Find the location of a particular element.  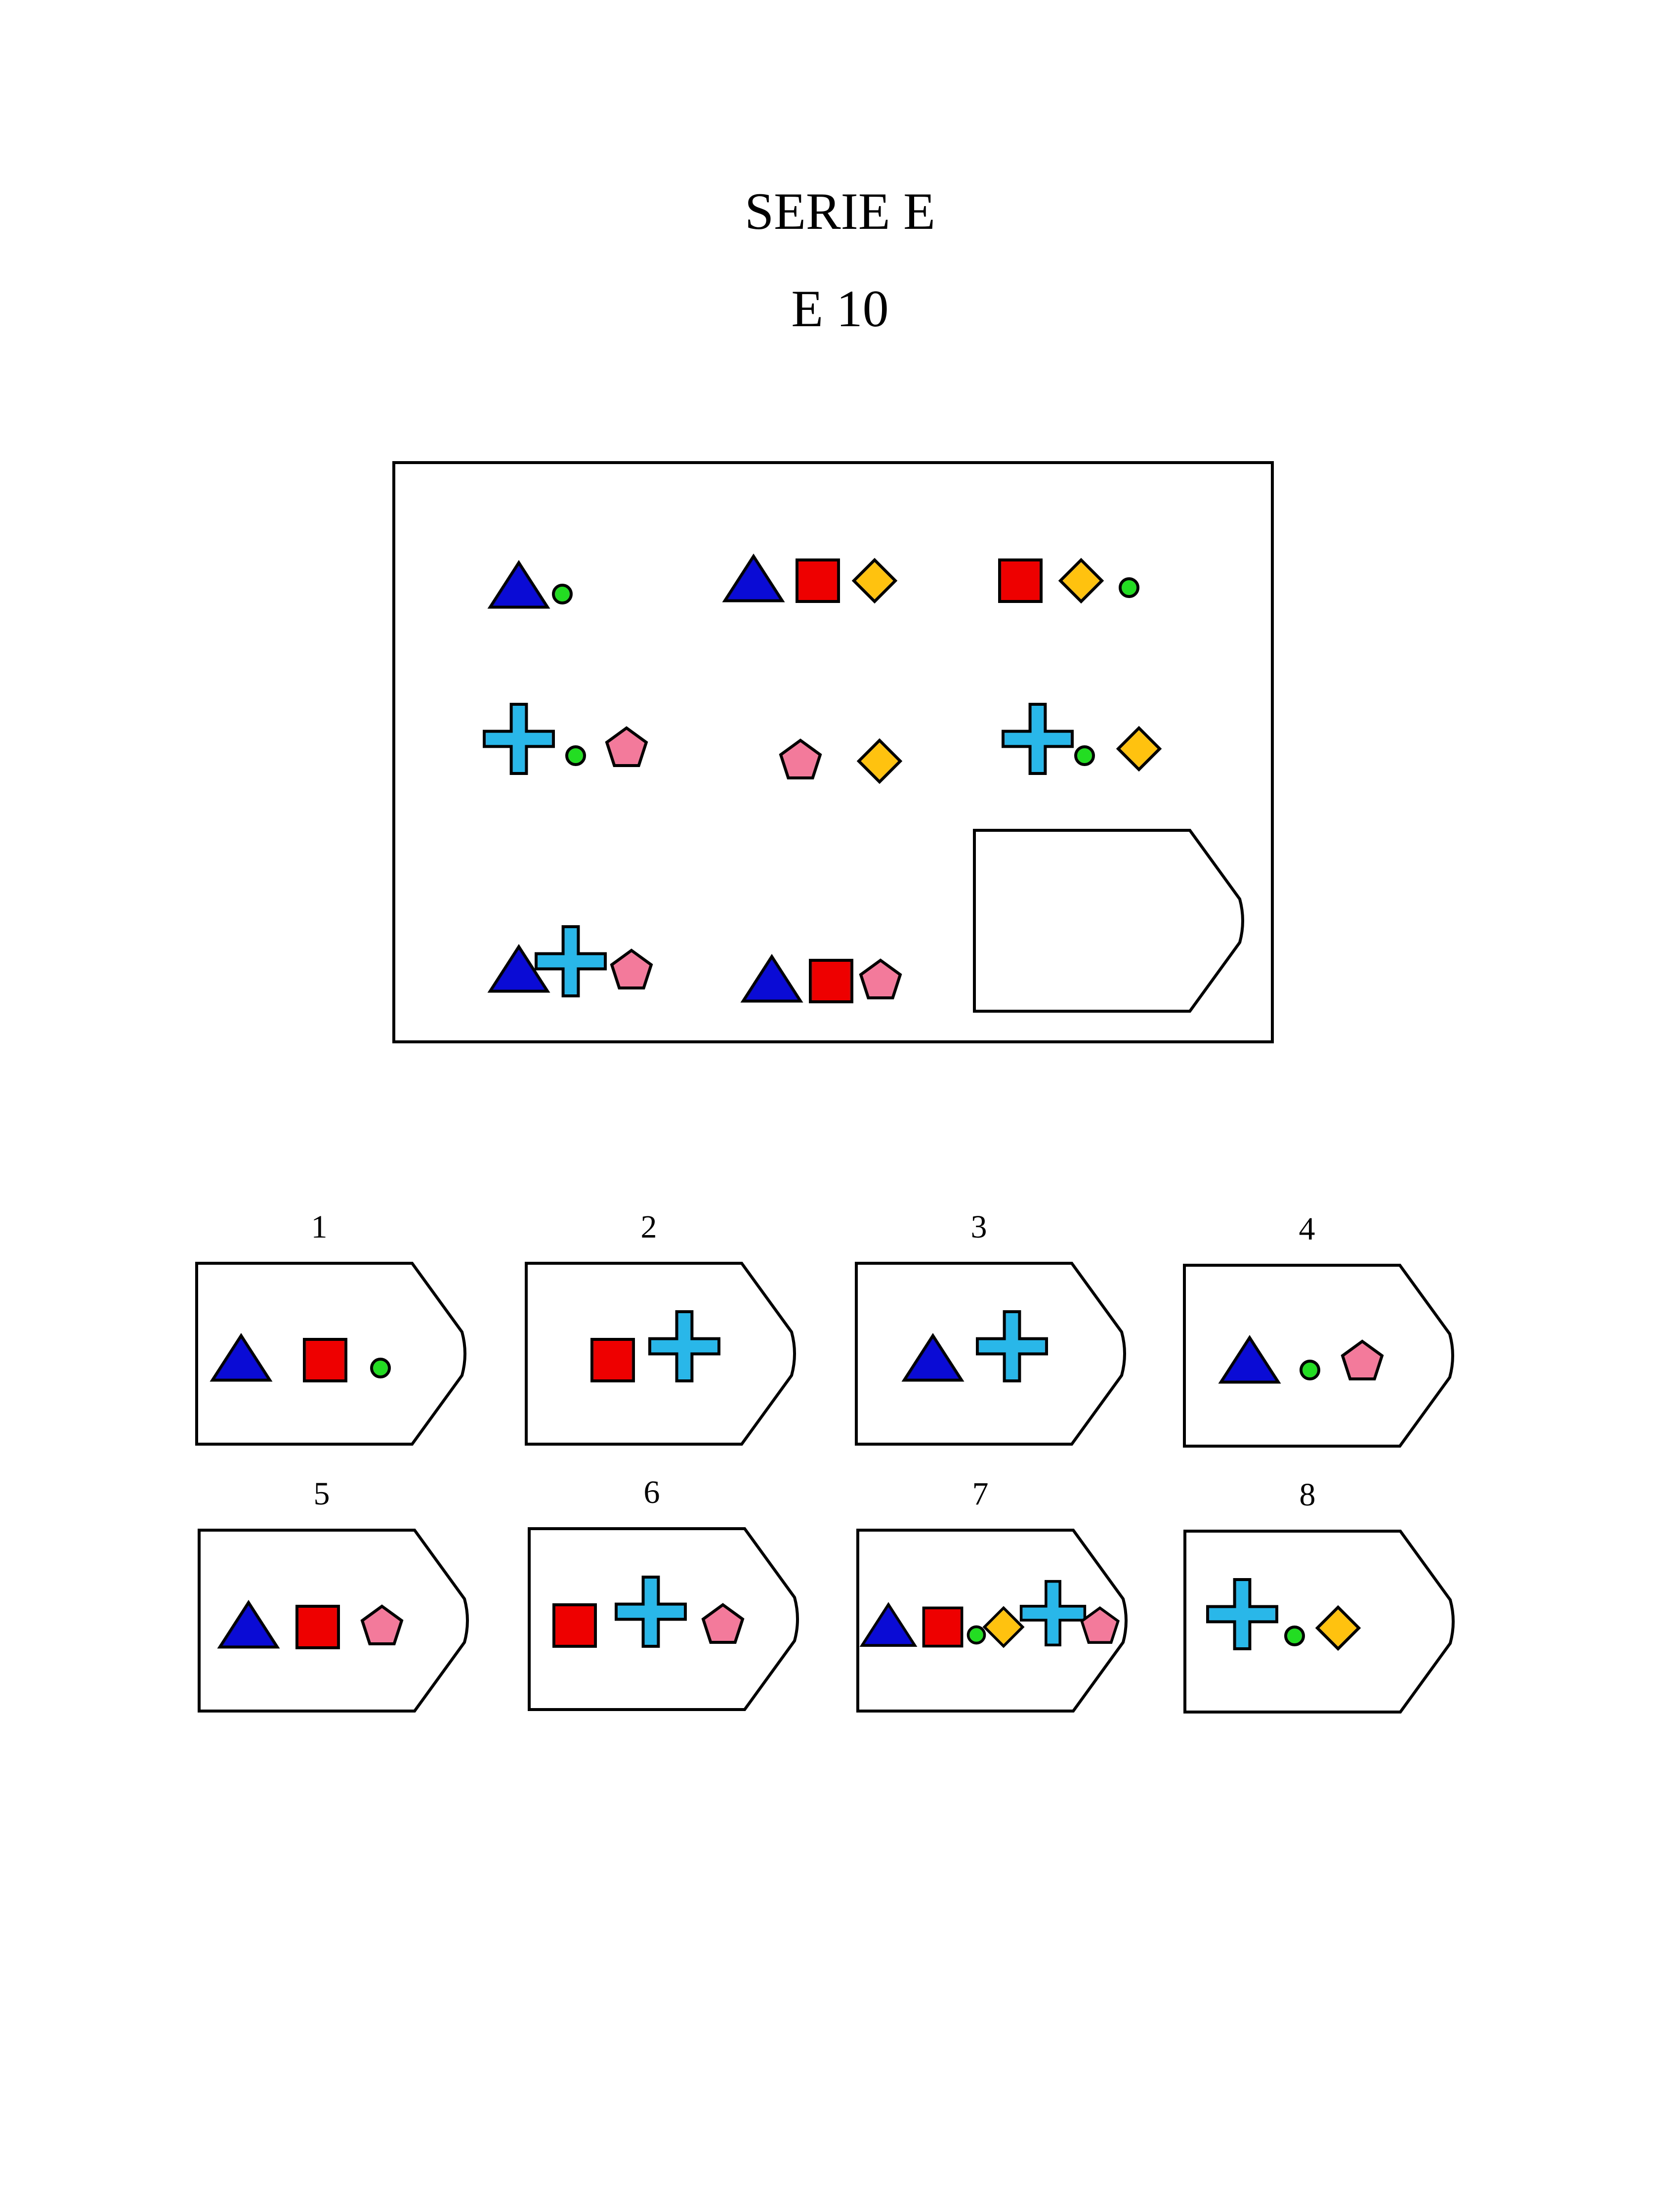

answer-option-1: 1 is located at coordinates (330, 1327).